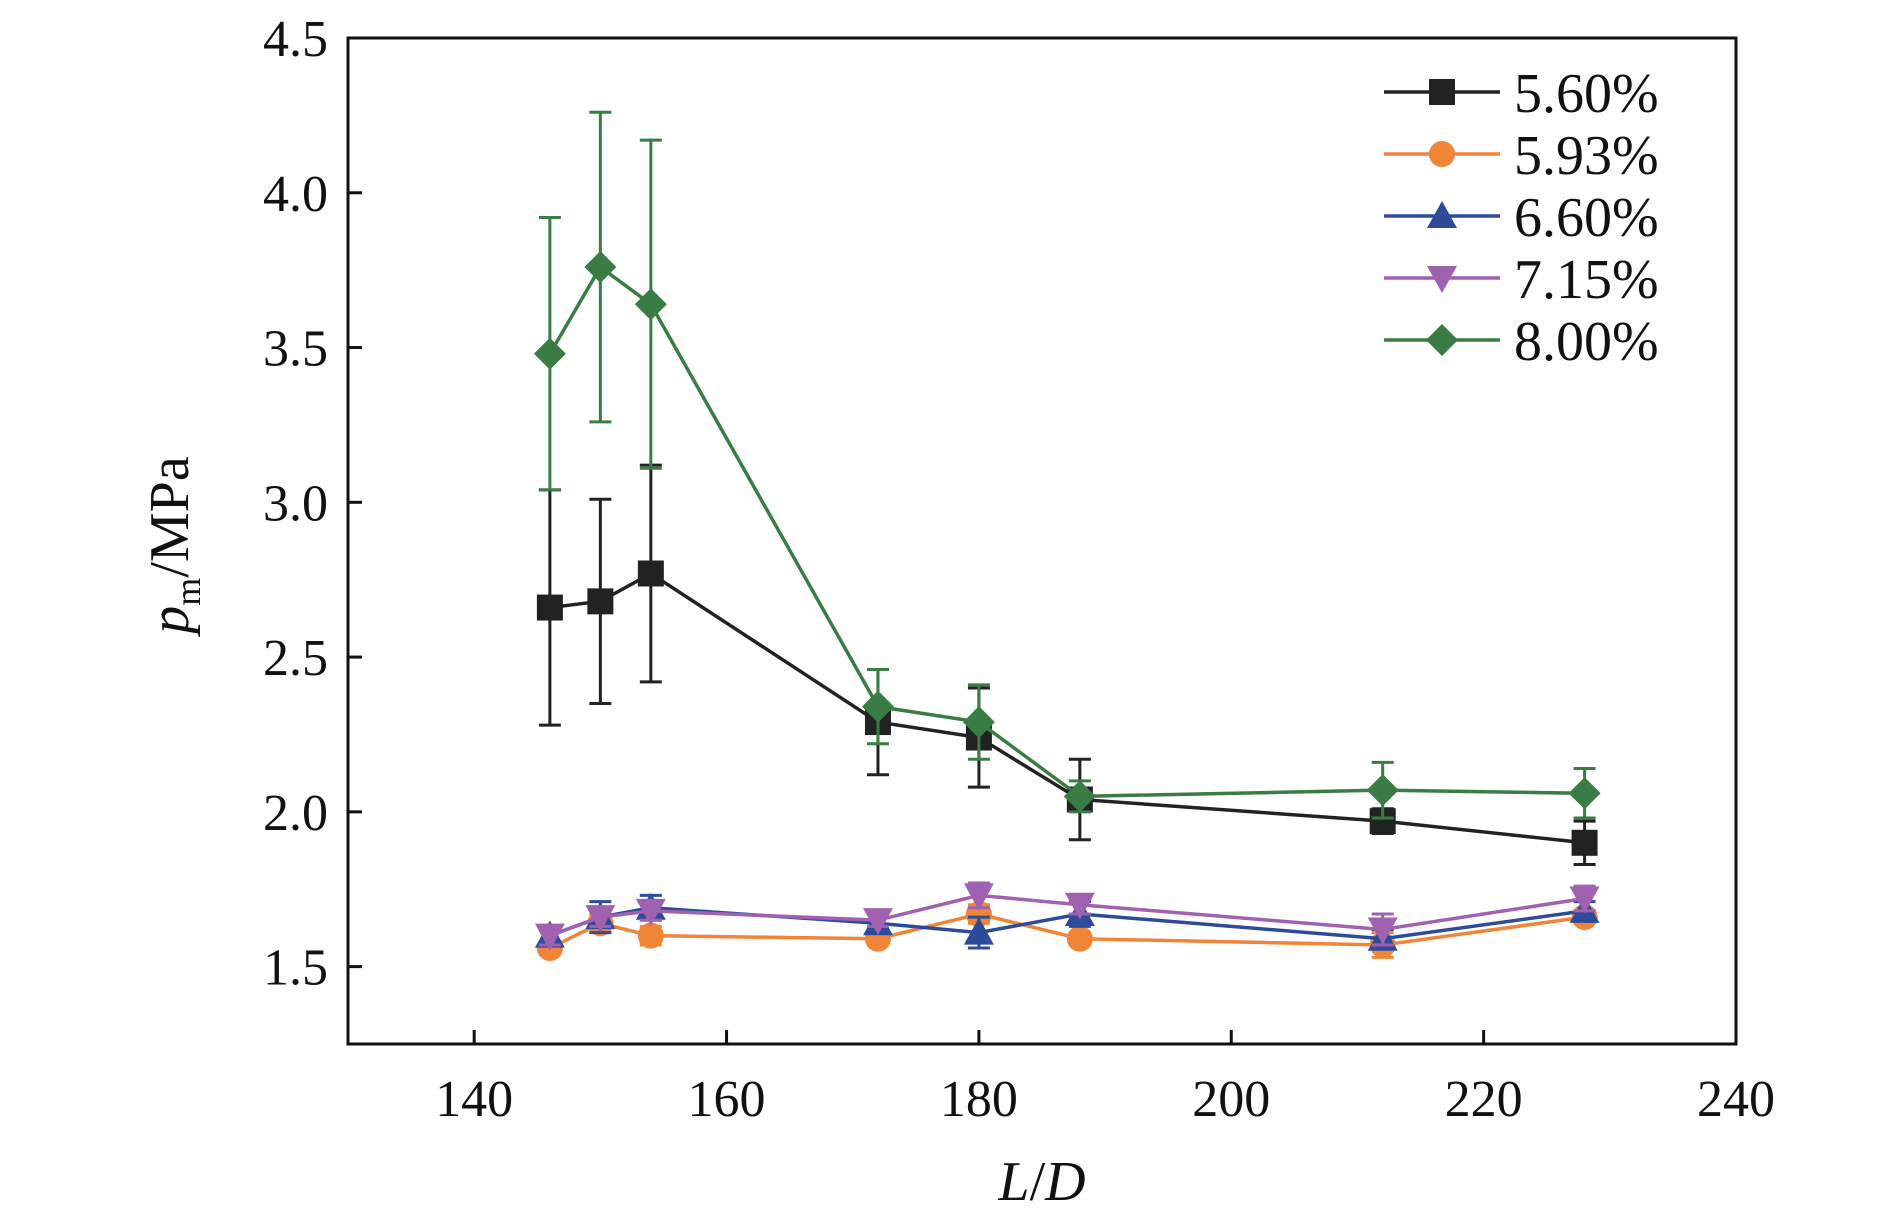  What do you see at coordinates (1586, 218) in the screenshot?
I see `legend-label: 6.60%` at bounding box center [1586, 218].